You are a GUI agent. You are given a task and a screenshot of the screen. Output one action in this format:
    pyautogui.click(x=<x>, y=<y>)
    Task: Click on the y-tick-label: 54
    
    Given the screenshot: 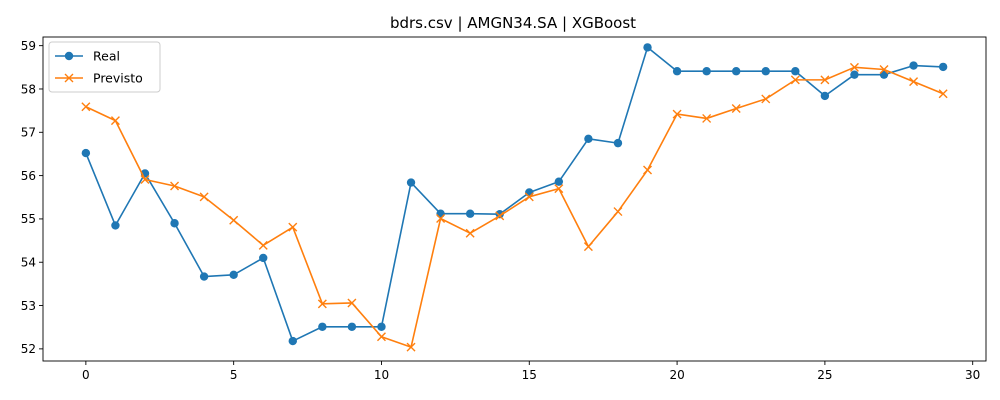 What is the action you would take?
    pyautogui.click(x=28, y=263)
    